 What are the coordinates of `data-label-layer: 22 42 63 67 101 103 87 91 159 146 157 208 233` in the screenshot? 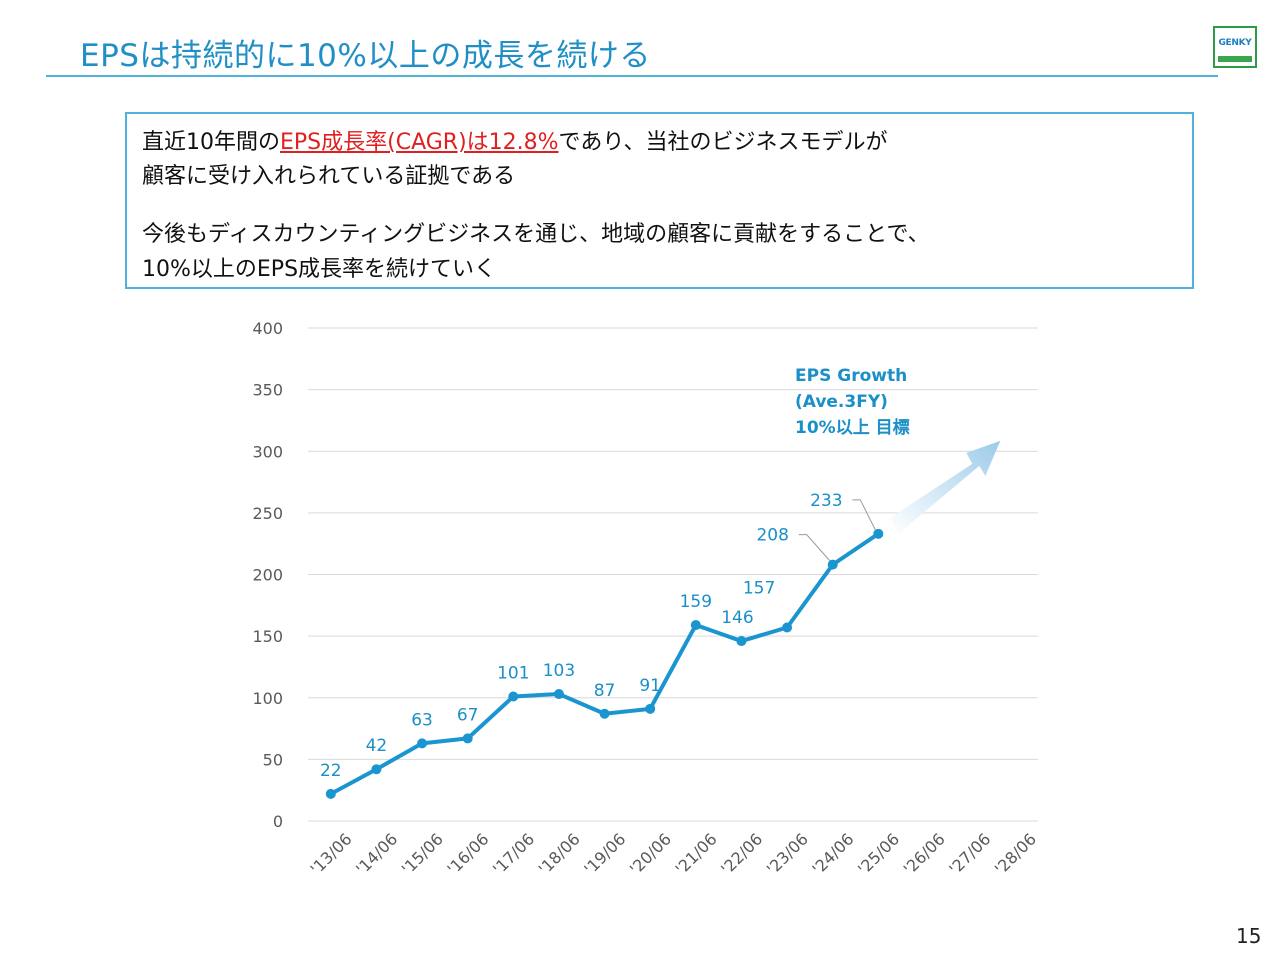 It's located at (598, 636).